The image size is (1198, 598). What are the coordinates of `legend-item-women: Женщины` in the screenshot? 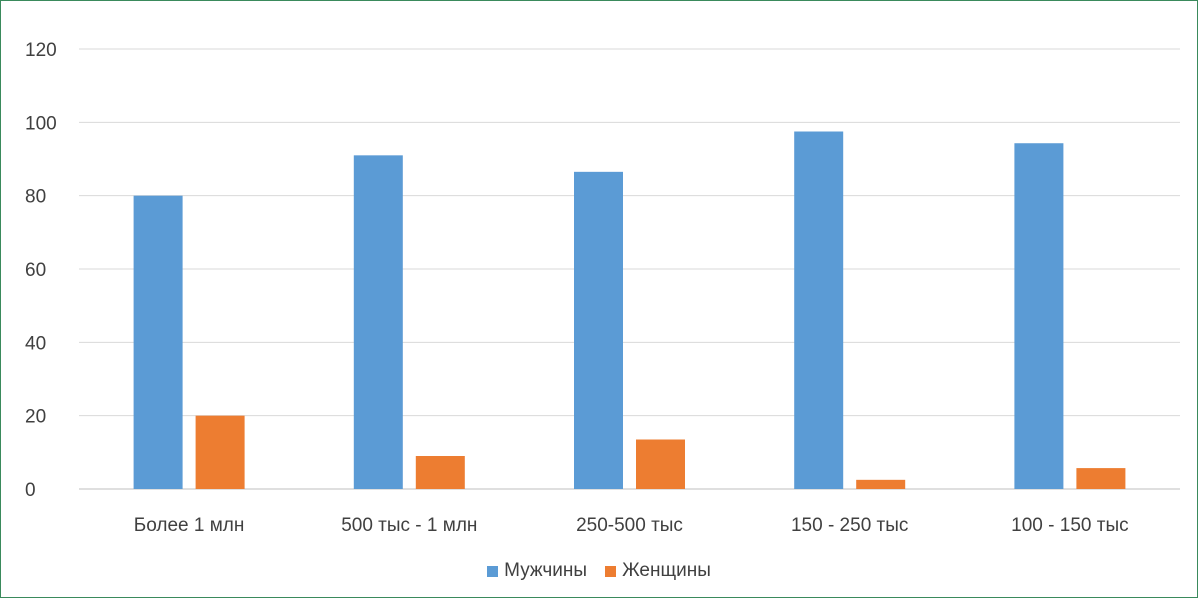 It's located at (658, 571).